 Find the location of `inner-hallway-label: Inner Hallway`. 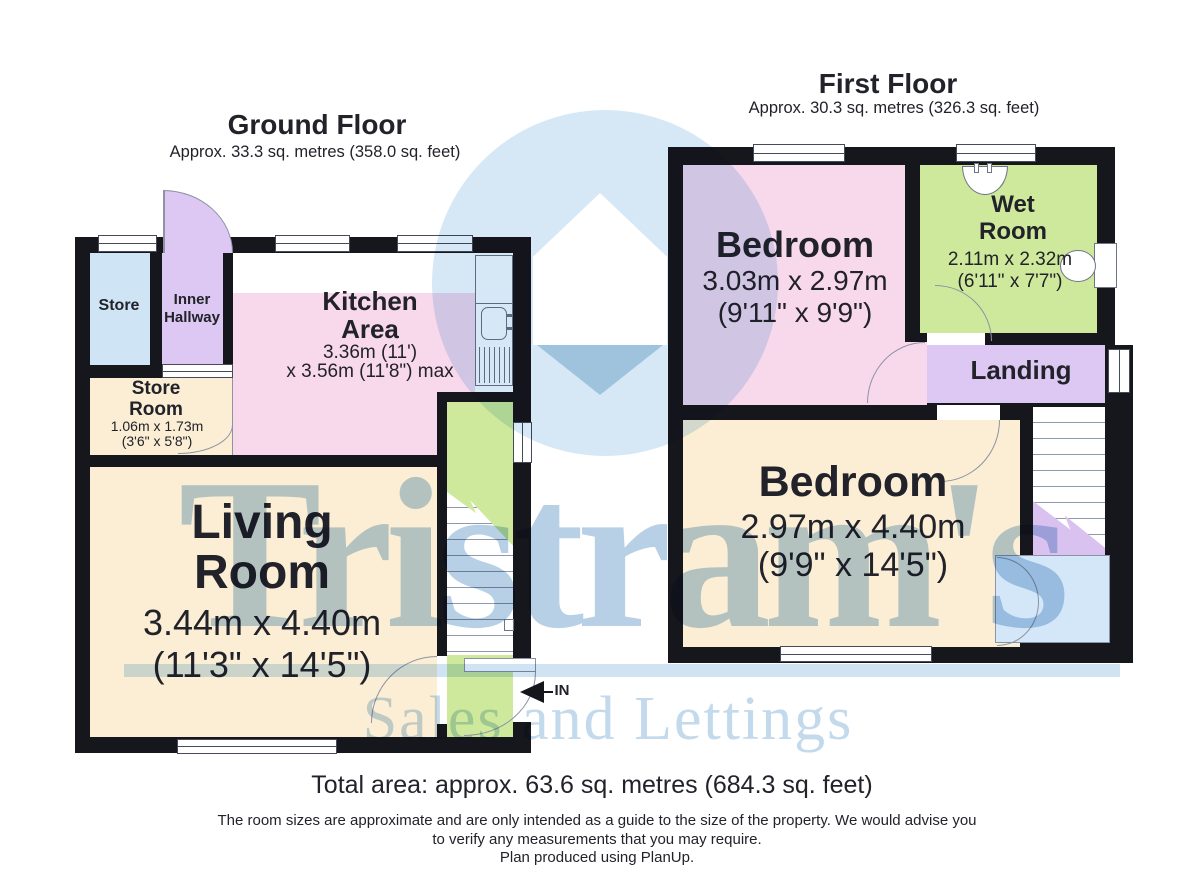

inner-hallway-label: Inner Hallway is located at coordinates (192, 308).